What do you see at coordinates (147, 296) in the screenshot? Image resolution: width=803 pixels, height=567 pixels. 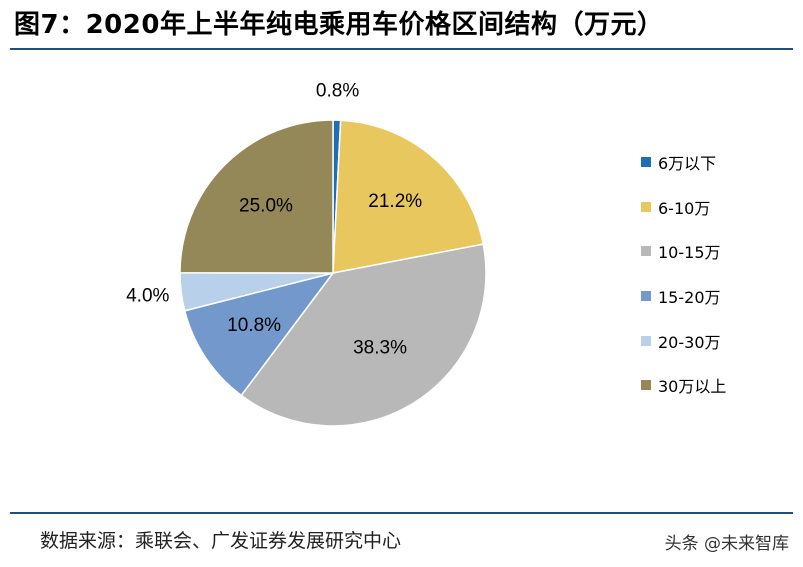 I see `pie-data-label: 4.0%` at bounding box center [147, 296].